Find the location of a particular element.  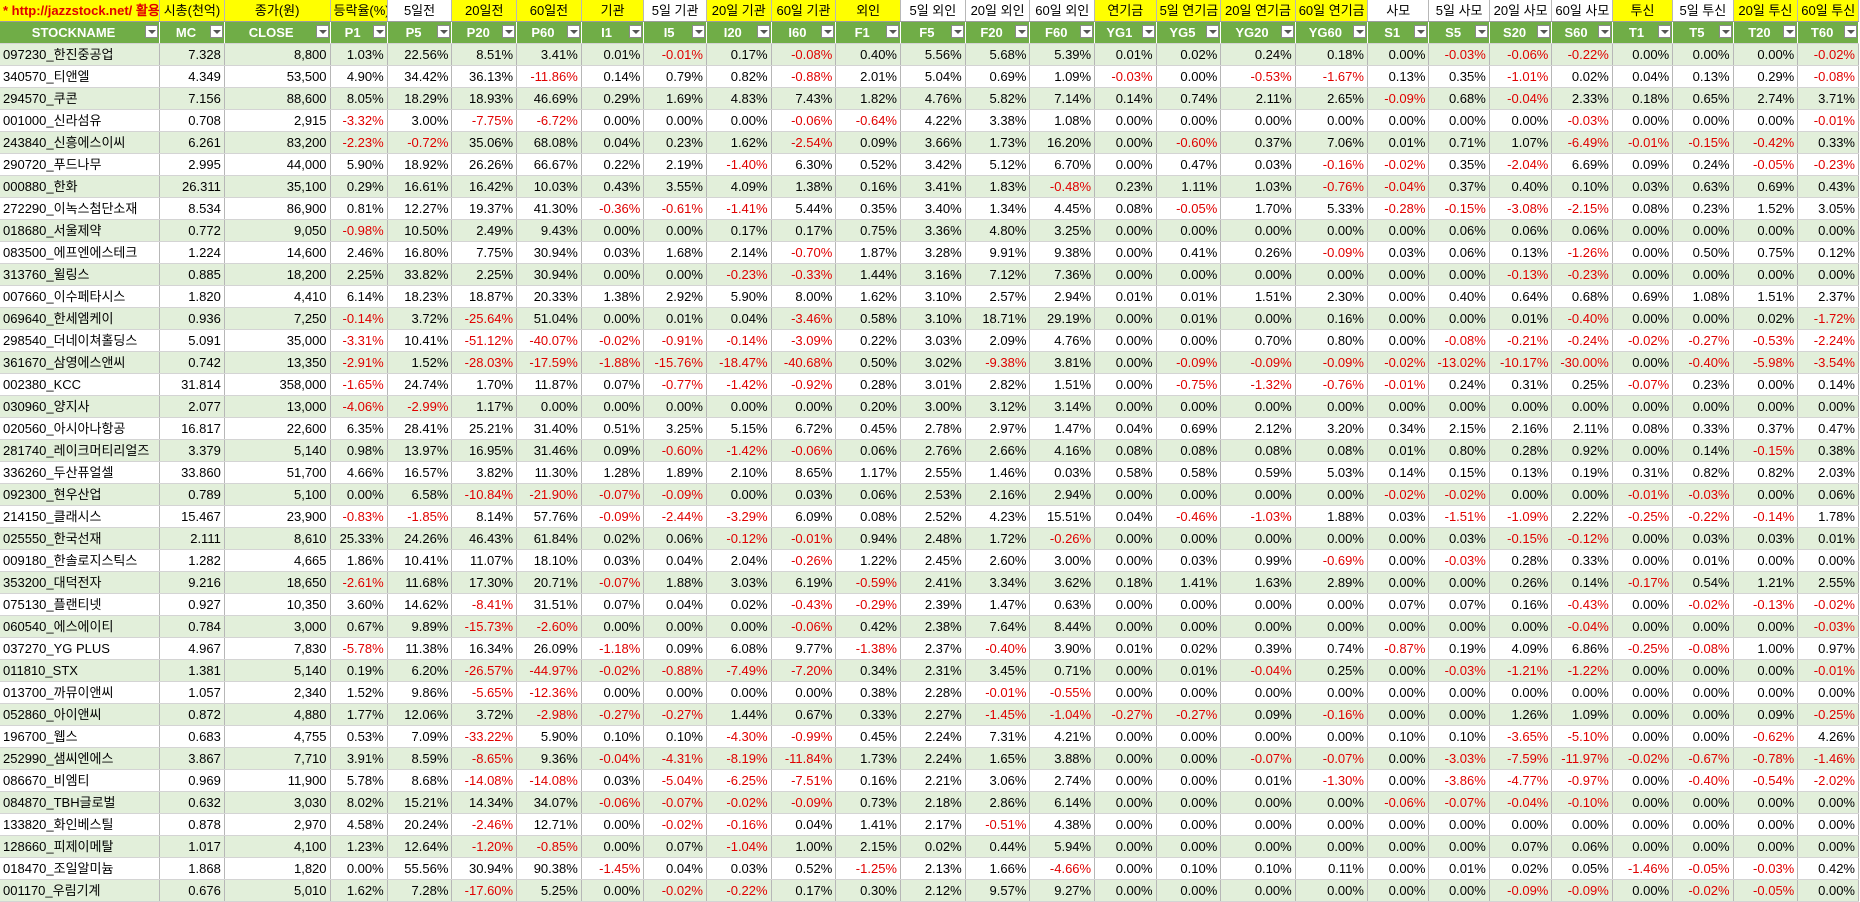

cell-t1: 0.31% is located at coordinates (1643, 472).